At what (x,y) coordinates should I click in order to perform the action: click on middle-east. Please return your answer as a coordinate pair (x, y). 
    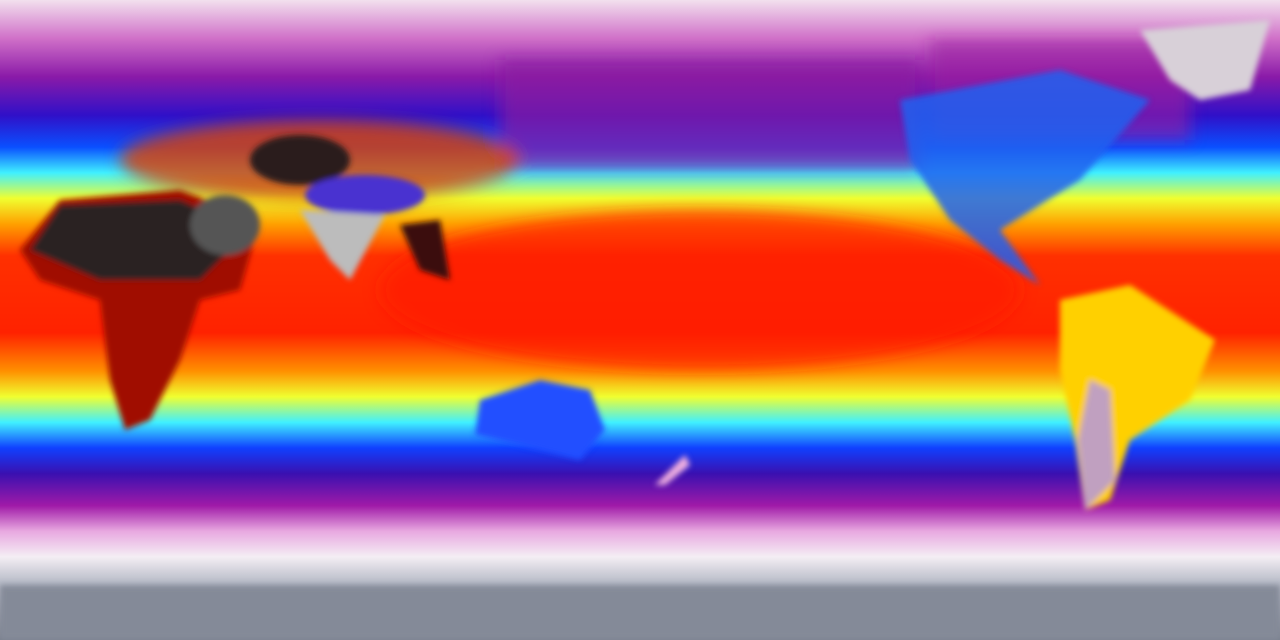
    Looking at the image, I should click on (225, 225).